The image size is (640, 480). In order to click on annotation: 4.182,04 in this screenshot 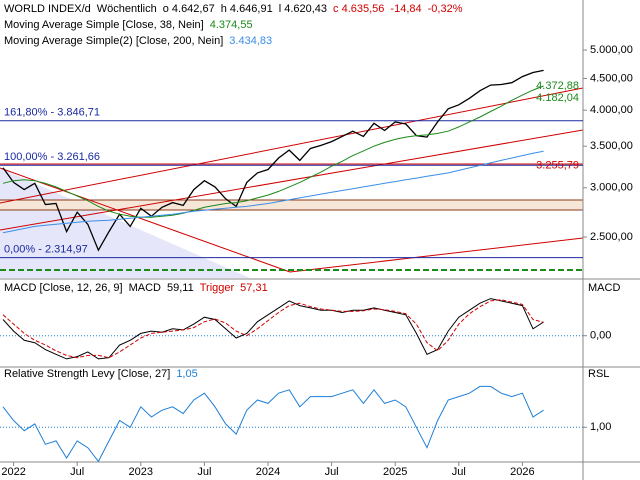, I will do `click(557, 98)`.